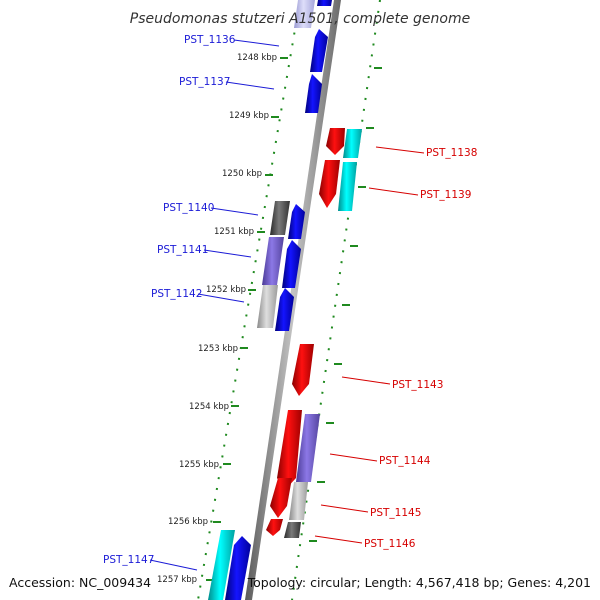 The height and width of the screenshot is (600, 600). What do you see at coordinates (188, 522) in the screenshot?
I see `kbp-label-1256: 1256 kbp` at bounding box center [188, 522].